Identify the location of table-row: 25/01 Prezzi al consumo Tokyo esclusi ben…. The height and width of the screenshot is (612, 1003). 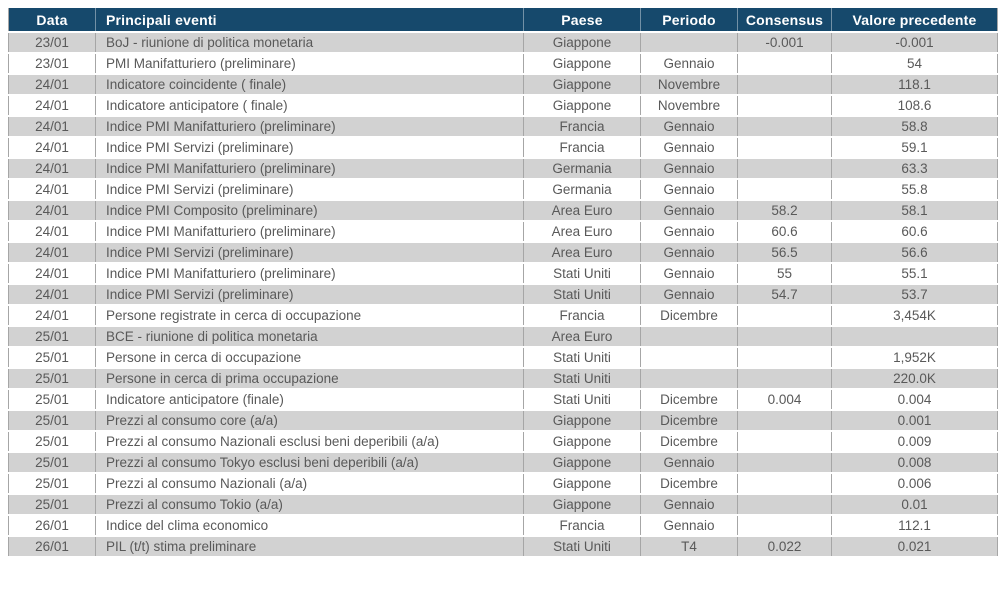
(503, 462).